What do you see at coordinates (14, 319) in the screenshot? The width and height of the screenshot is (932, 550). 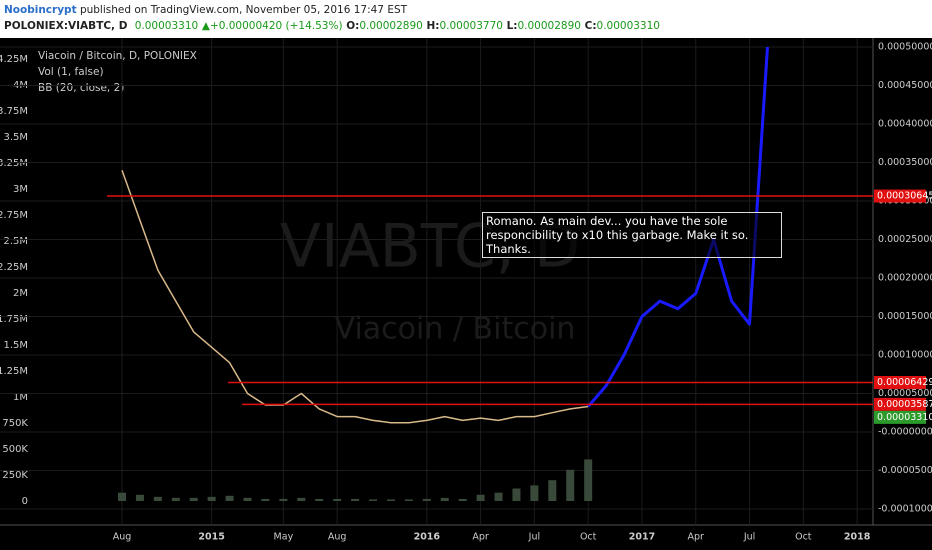 I see `y-tick-label: 1.75M` at bounding box center [14, 319].